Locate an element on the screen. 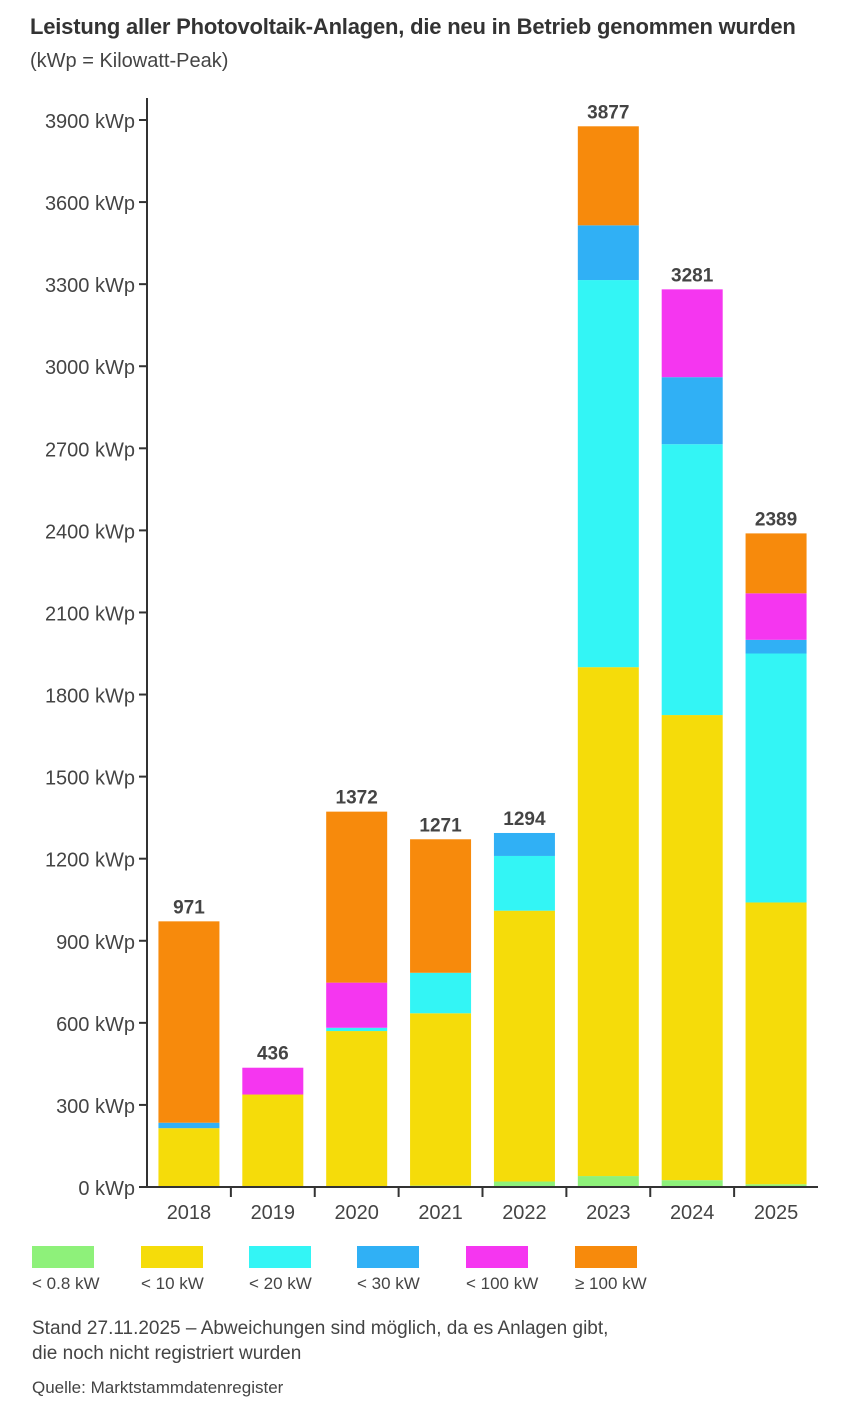 This screenshot has width=850, height=1417. legend-label: < 20 kW is located at coordinates (280, 1283).